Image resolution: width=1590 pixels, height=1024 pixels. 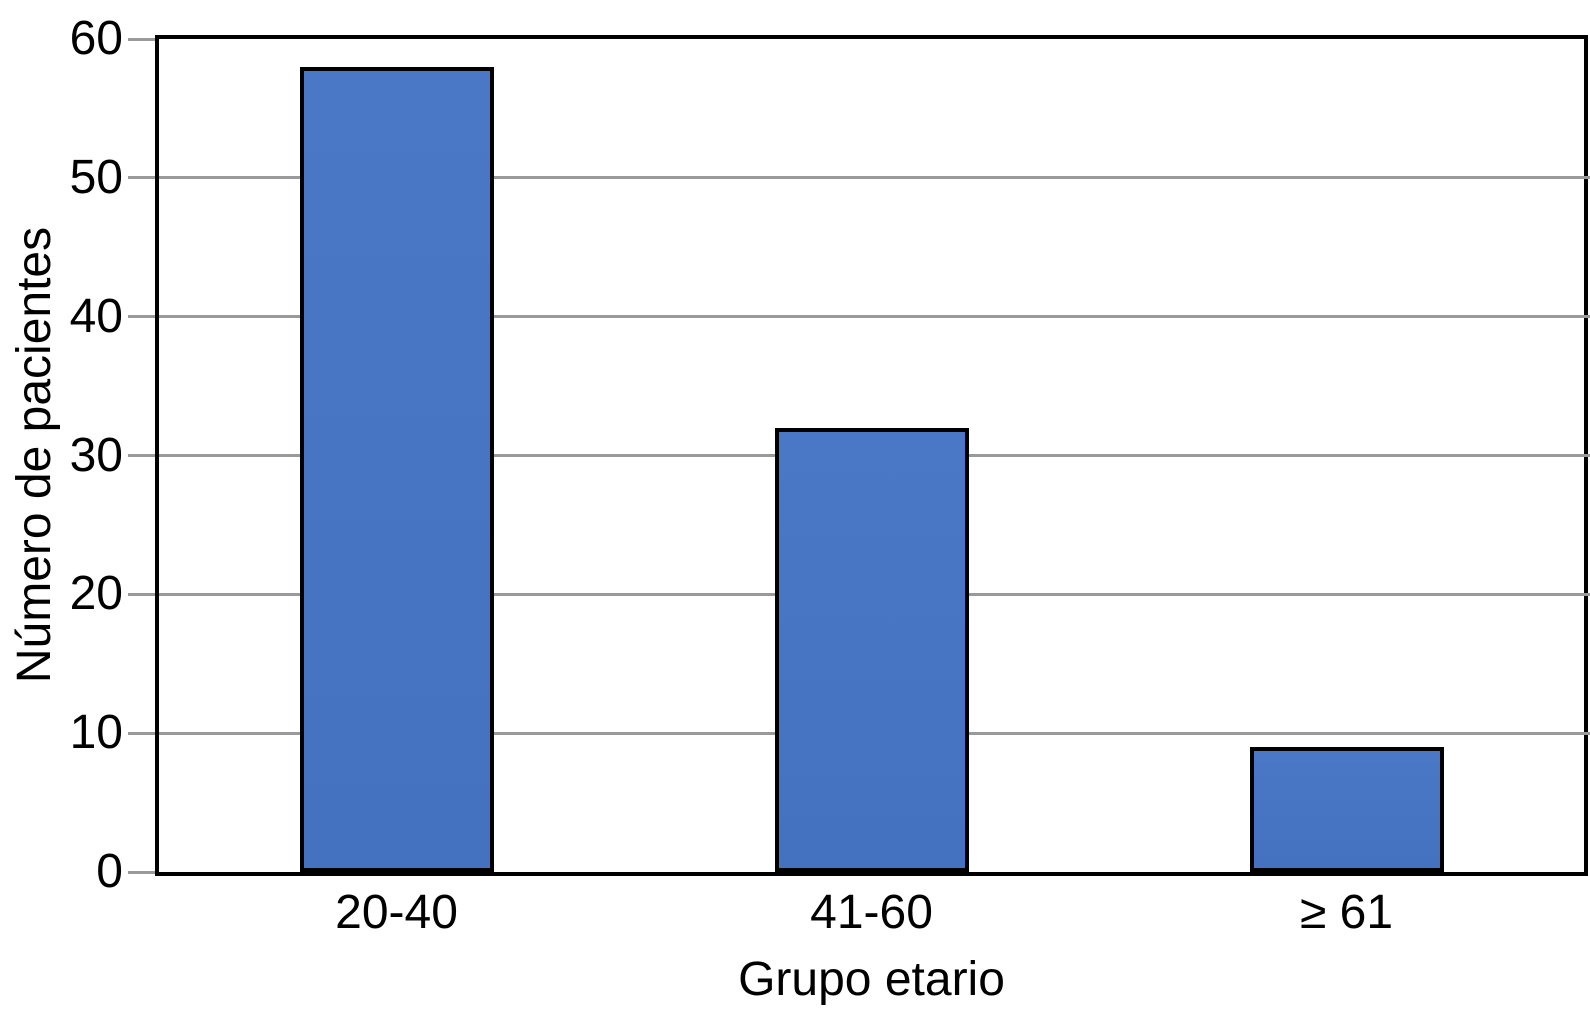 What do you see at coordinates (1346, 912) in the screenshot?
I see `x-tick-label: ≥ 61` at bounding box center [1346, 912].